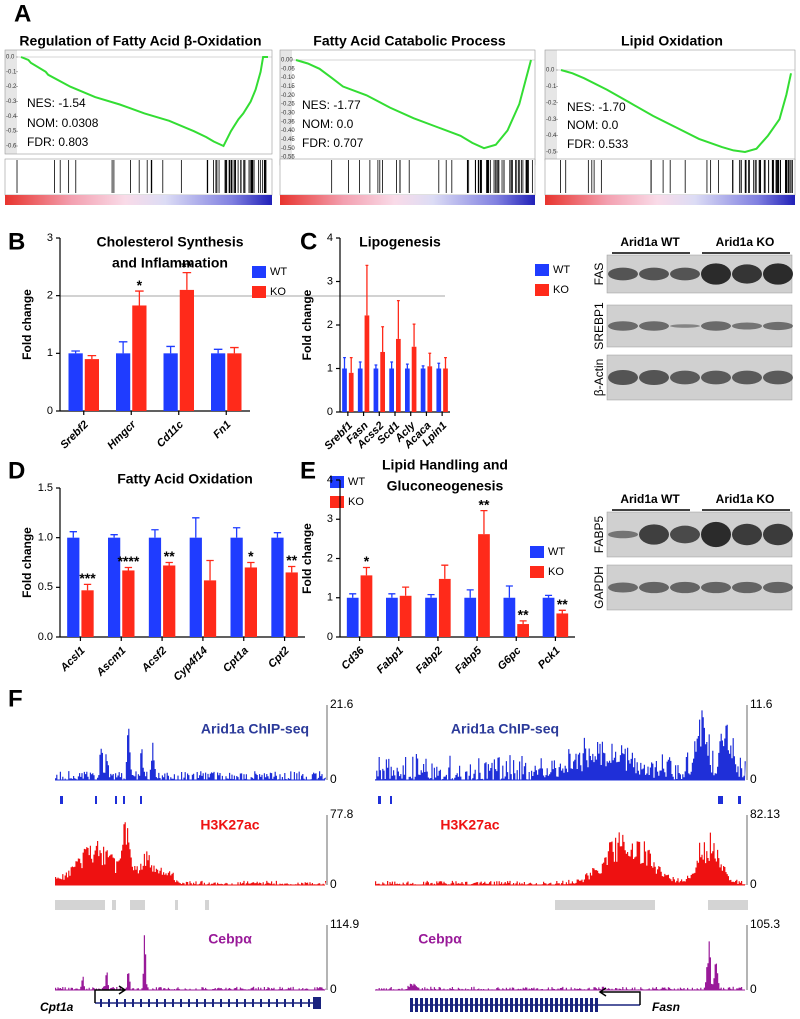 The image size is (800, 1019). Describe the element at coordinates (330, 519) in the screenshot. I see `y-tick-label: 3` at that location.